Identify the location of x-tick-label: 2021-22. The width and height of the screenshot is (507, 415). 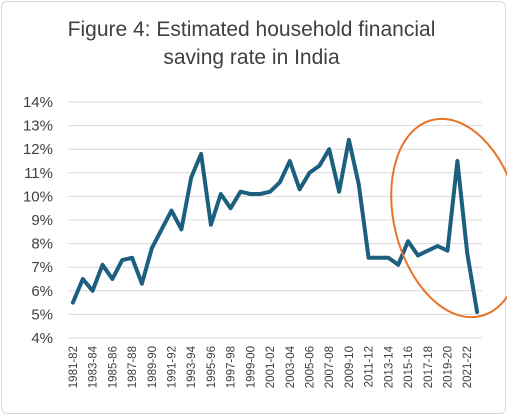
(468, 367).